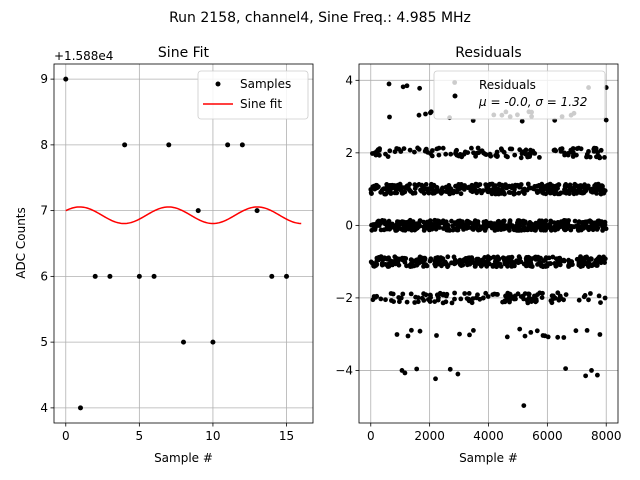 The height and width of the screenshot is (480, 640). I want to click on legend-samples-label: Samples, so click(265, 84).